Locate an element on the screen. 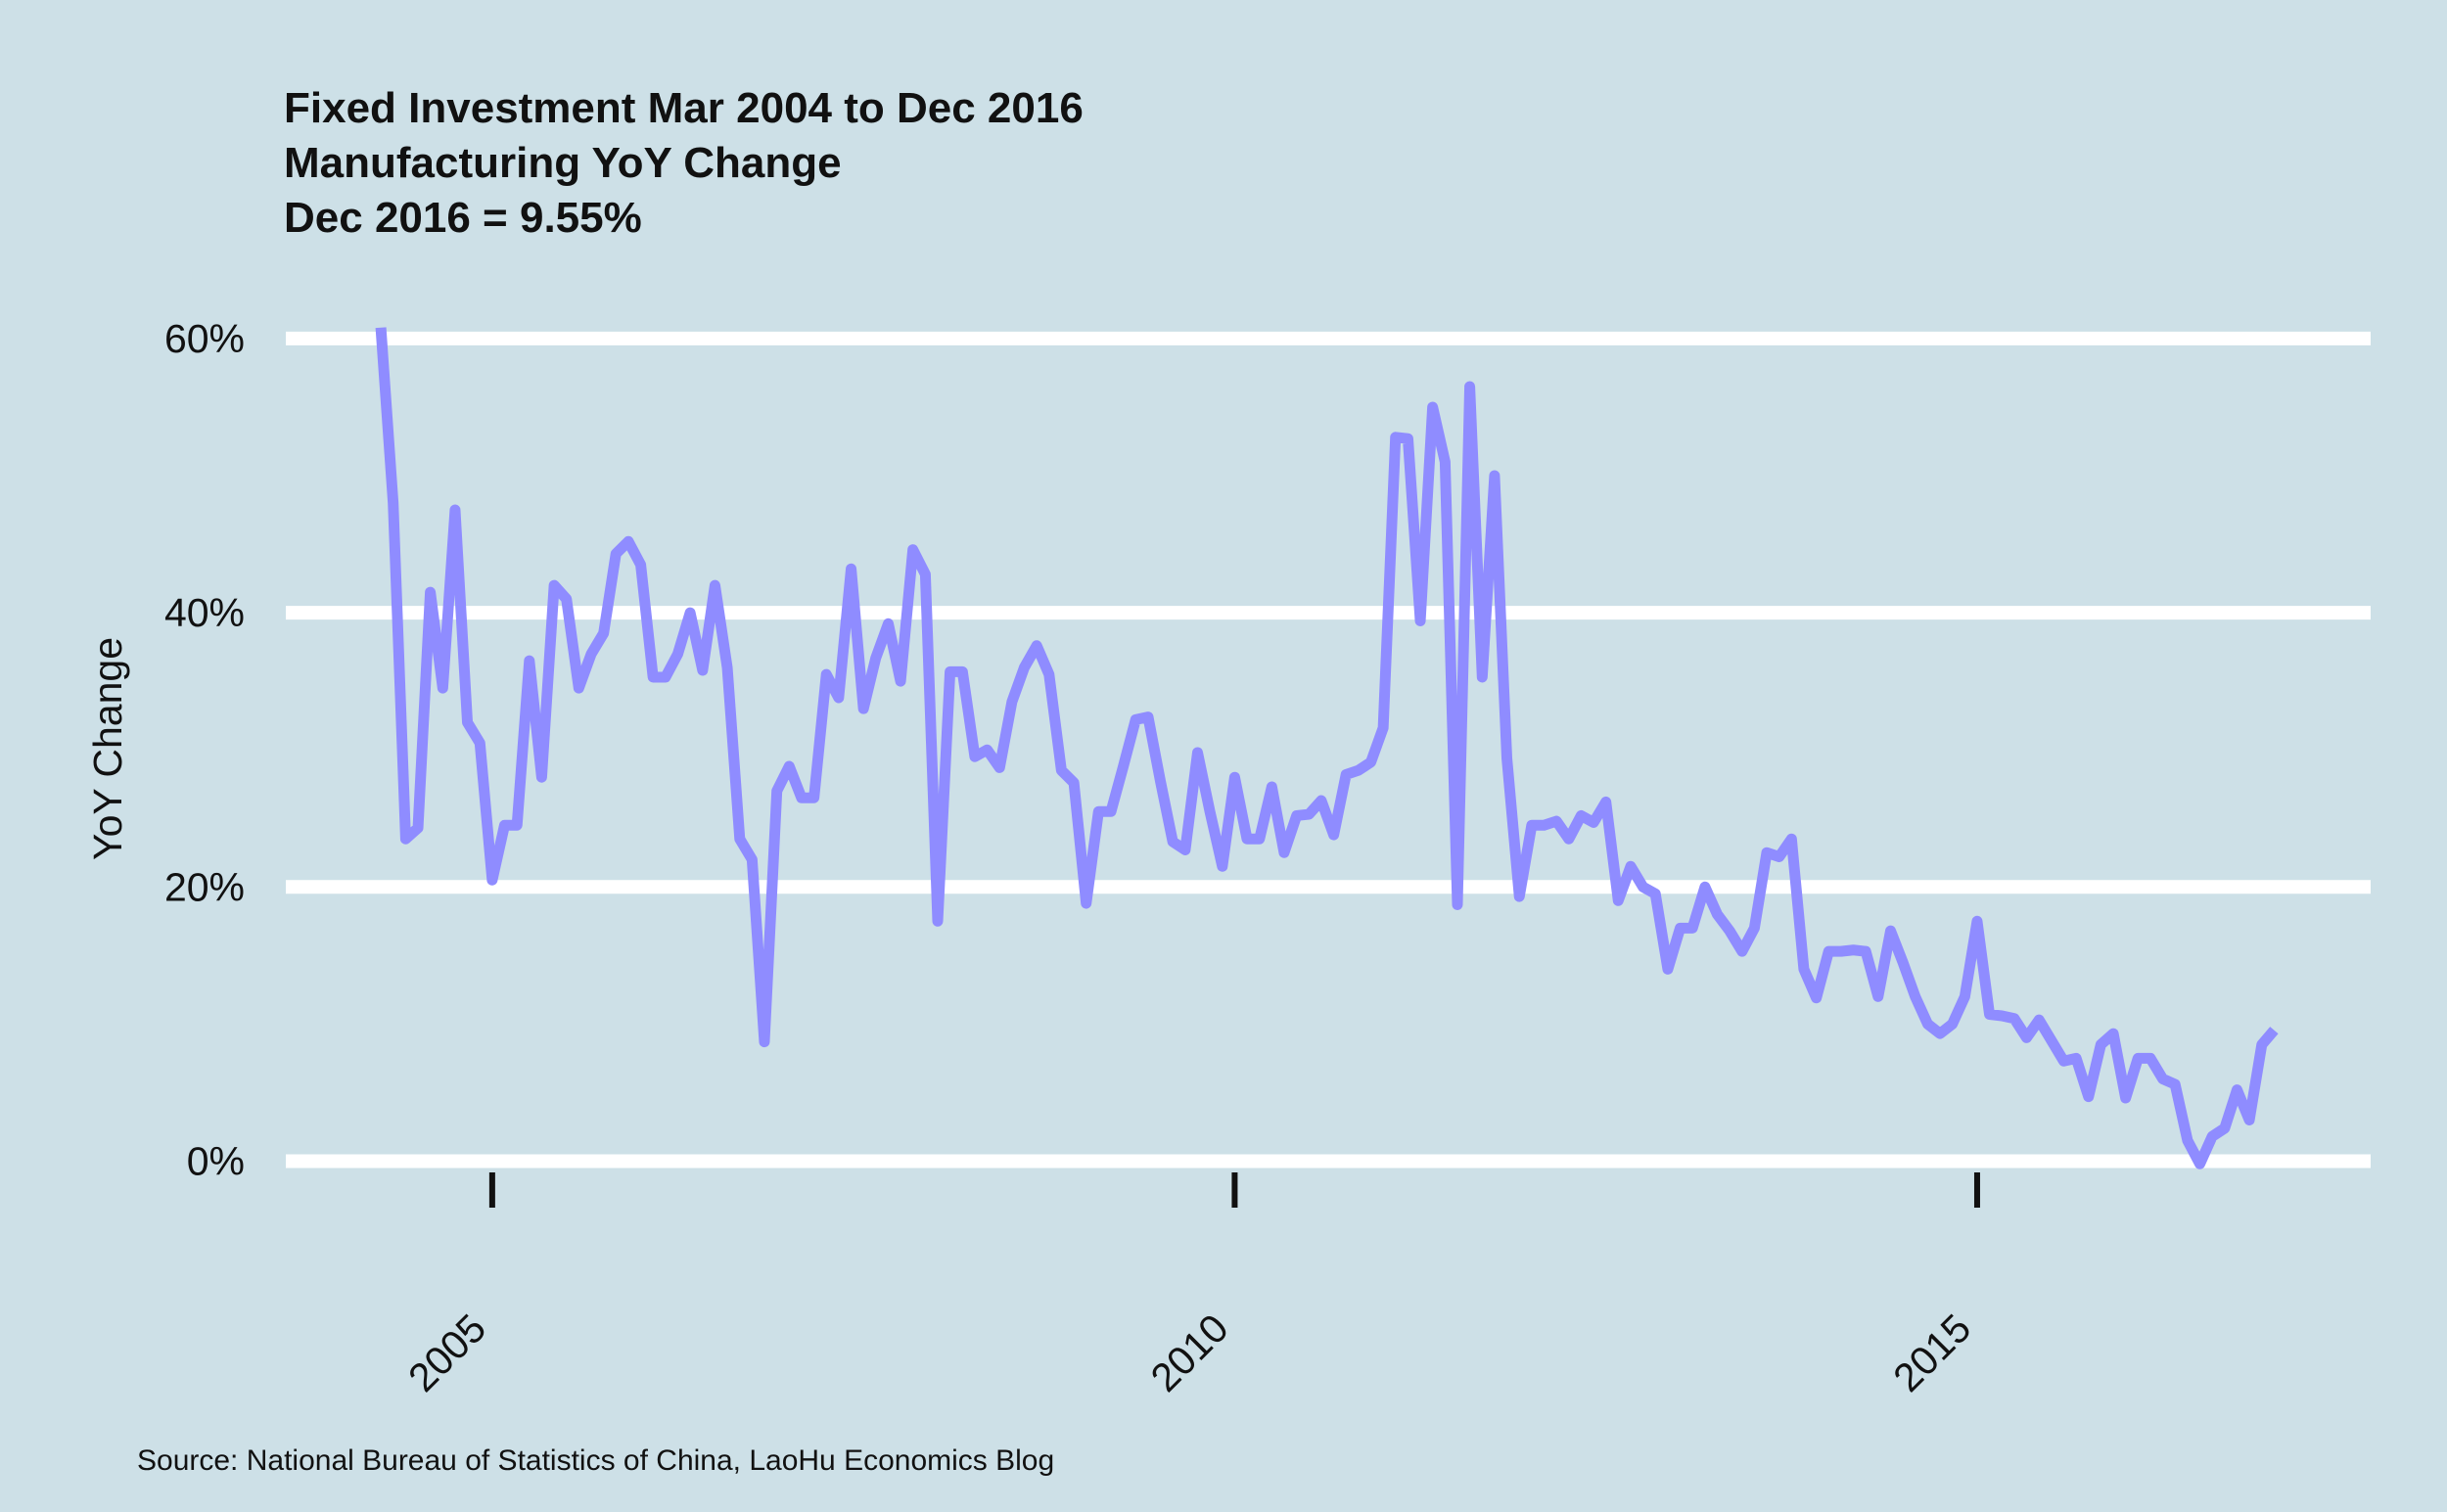 The height and width of the screenshot is (1512, 2447). y-tick-label: 40% is located at coordinates (204, 612).